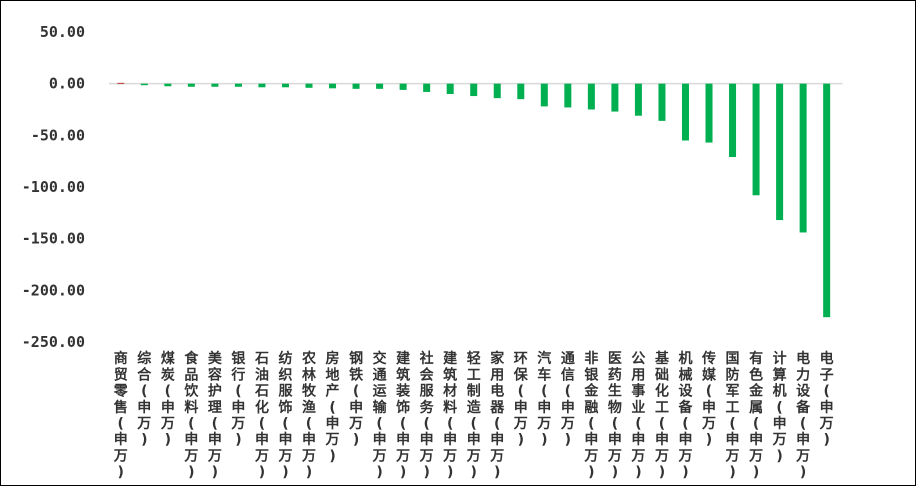 The height and width of the screenshot is (487, 916). Describe the element at coordinates (473, 415) in the screenshot. I see `x-tick-label: 轻工制造(申万)` at that location.